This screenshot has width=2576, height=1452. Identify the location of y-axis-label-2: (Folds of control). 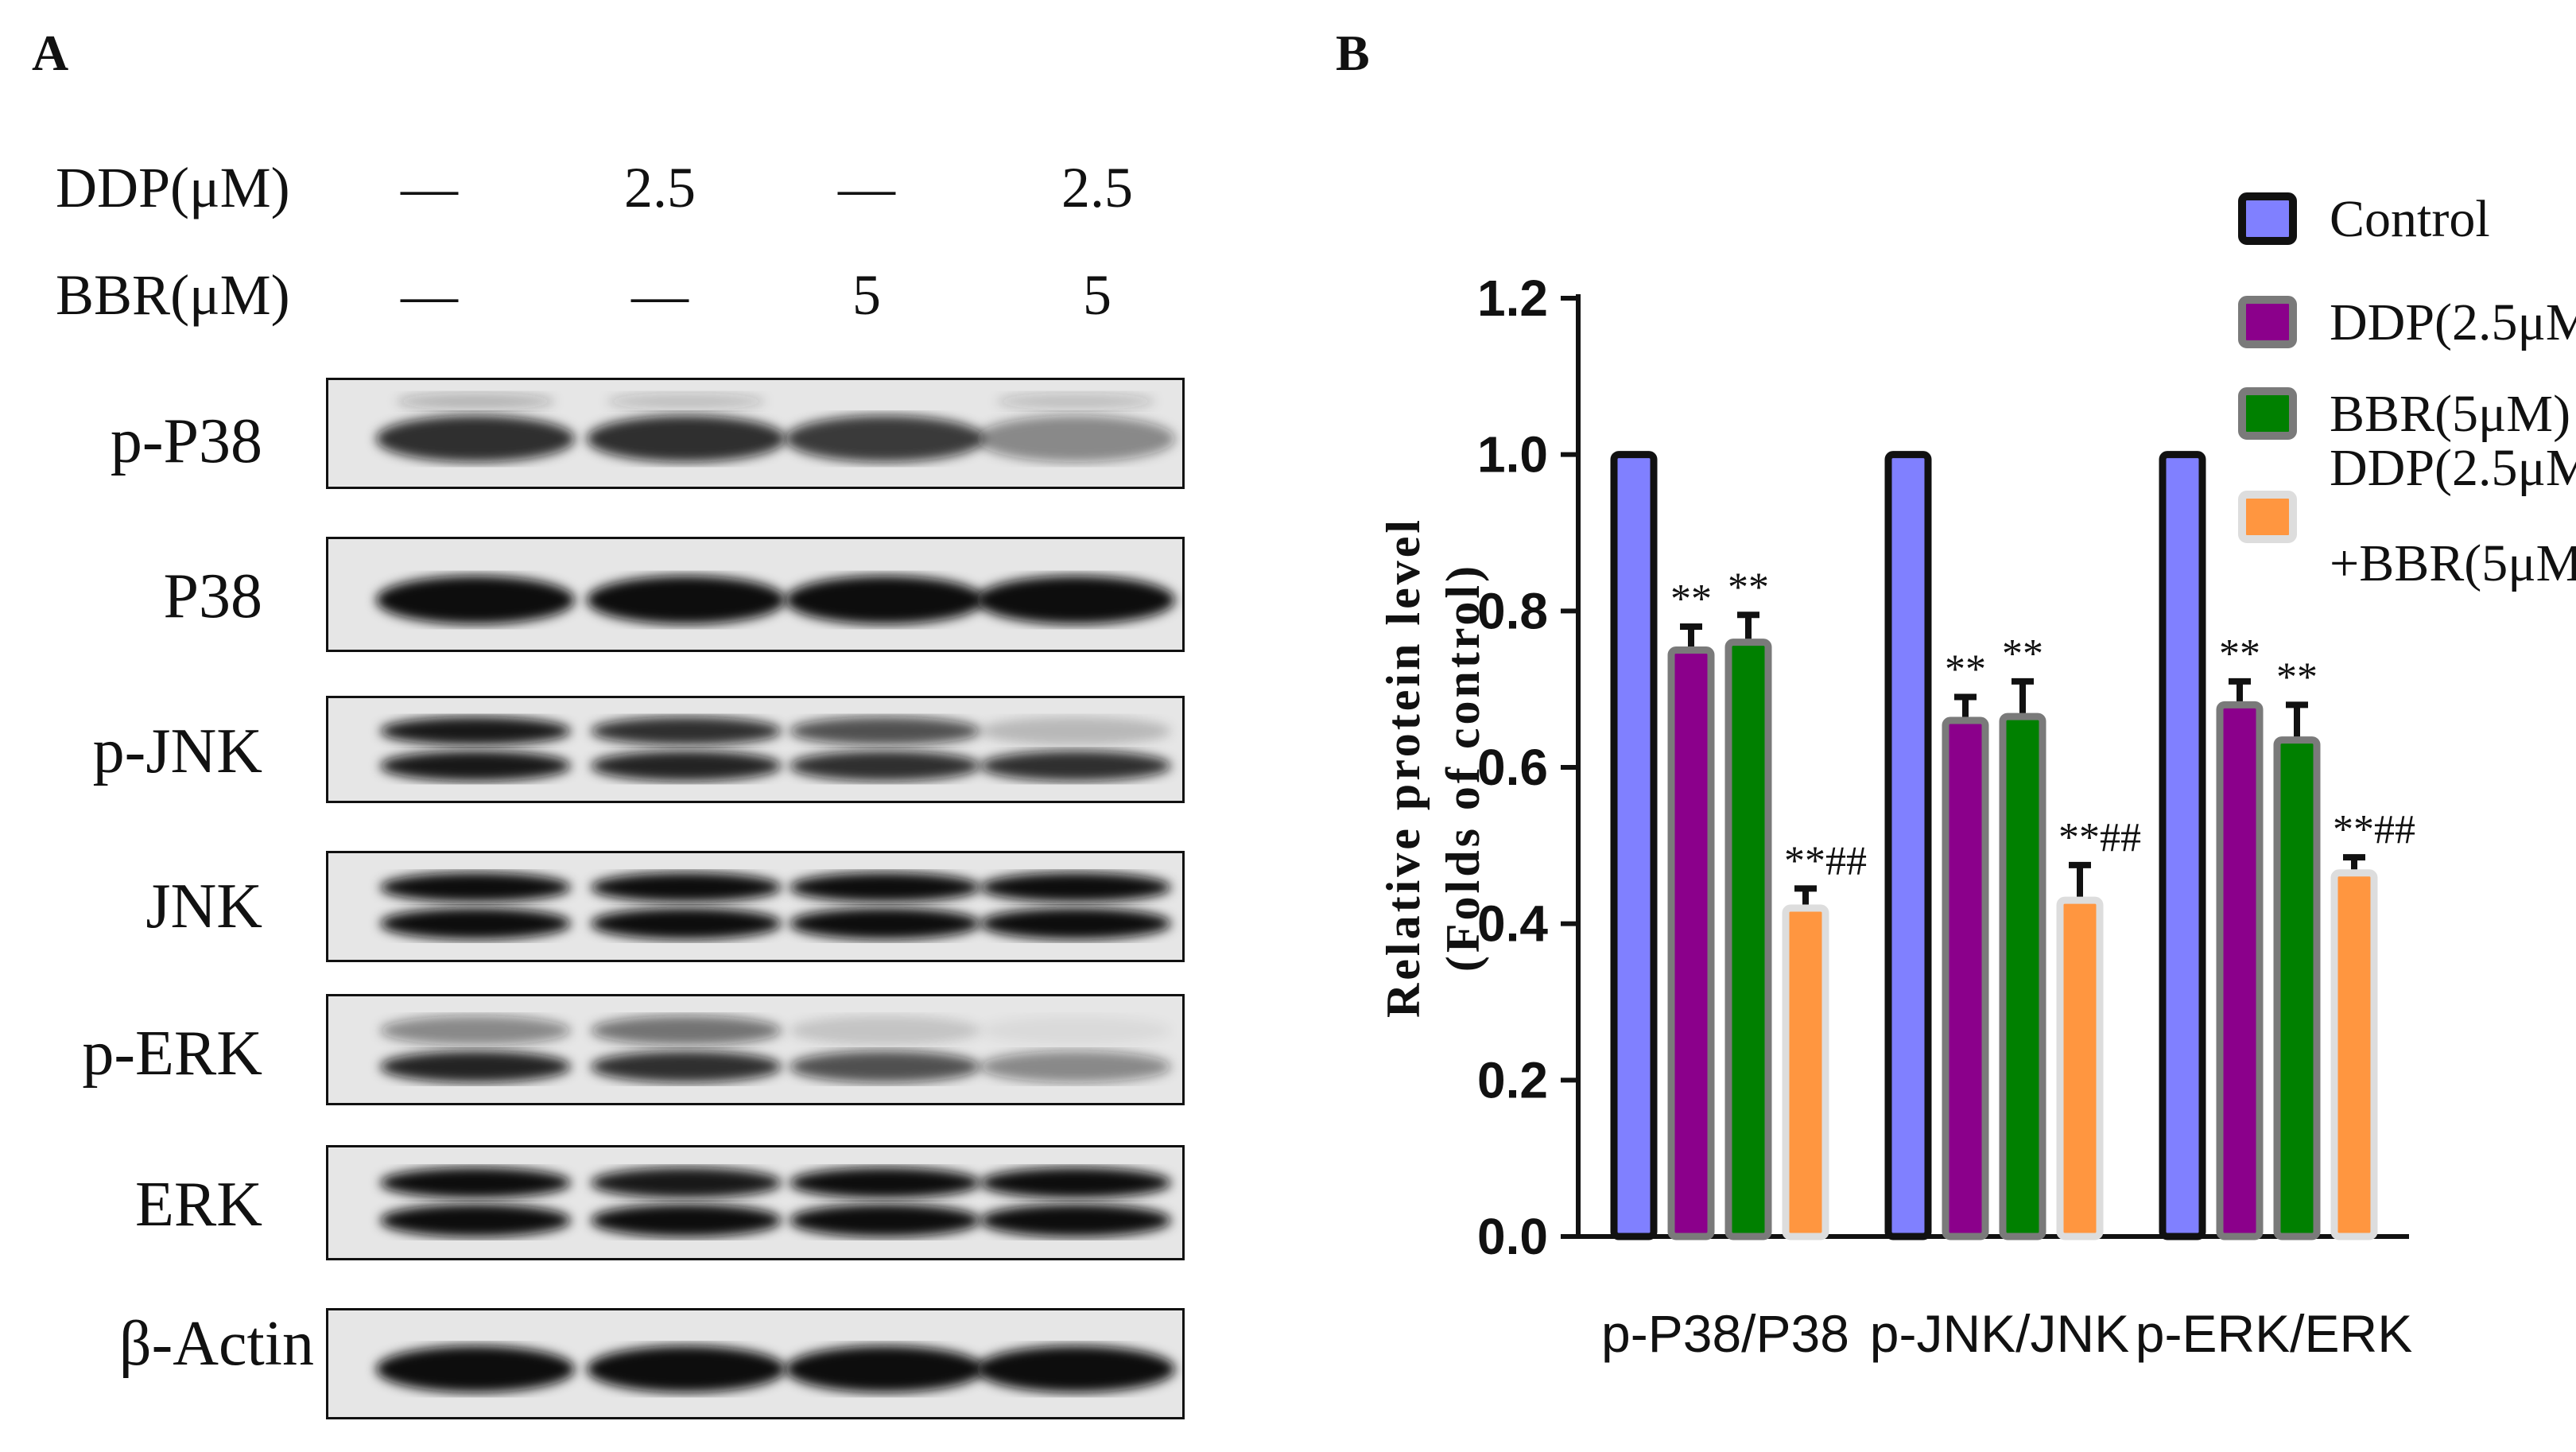
(1463, 767).